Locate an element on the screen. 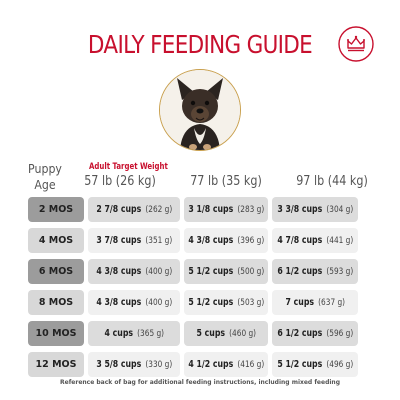 This screenshot has height=400, width=400. puppy-photo is located at coordinates (200, 110).